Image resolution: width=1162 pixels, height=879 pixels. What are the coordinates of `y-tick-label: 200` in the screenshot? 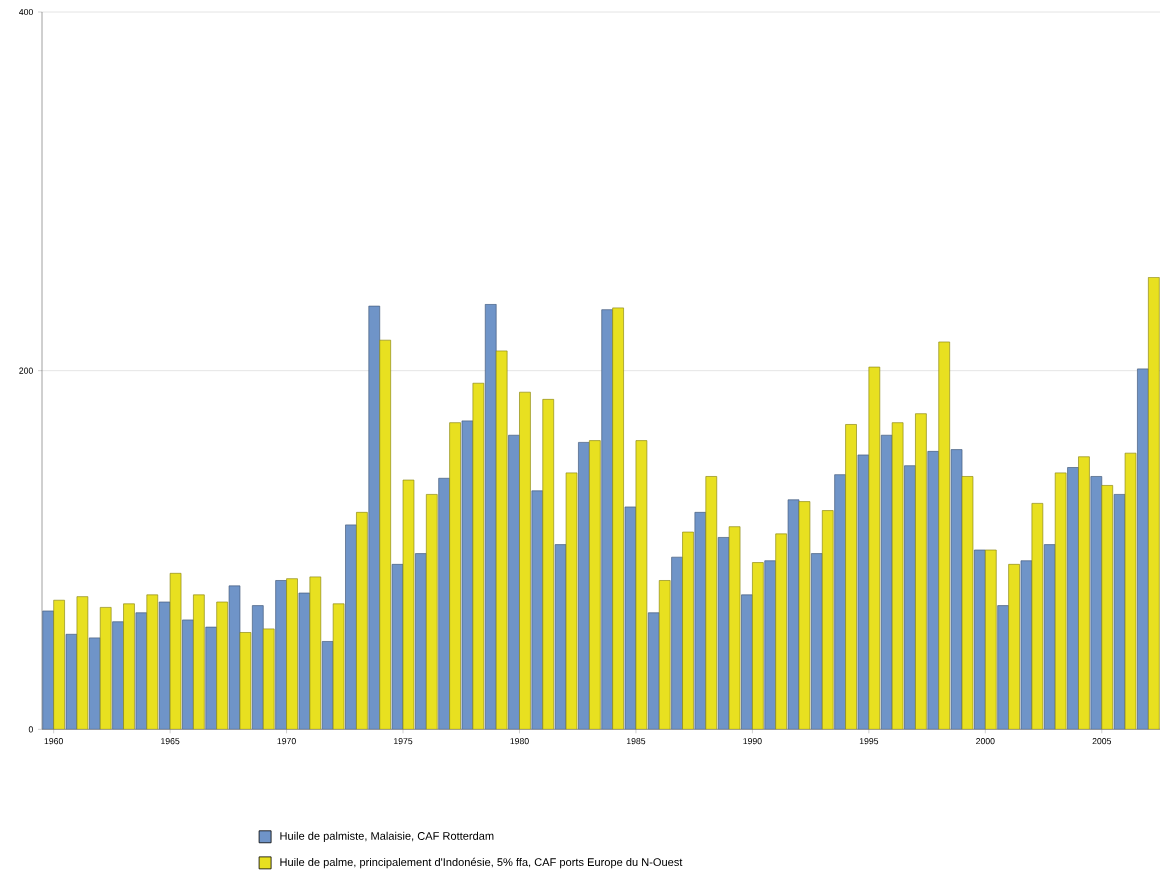 It's located at (26, 370).